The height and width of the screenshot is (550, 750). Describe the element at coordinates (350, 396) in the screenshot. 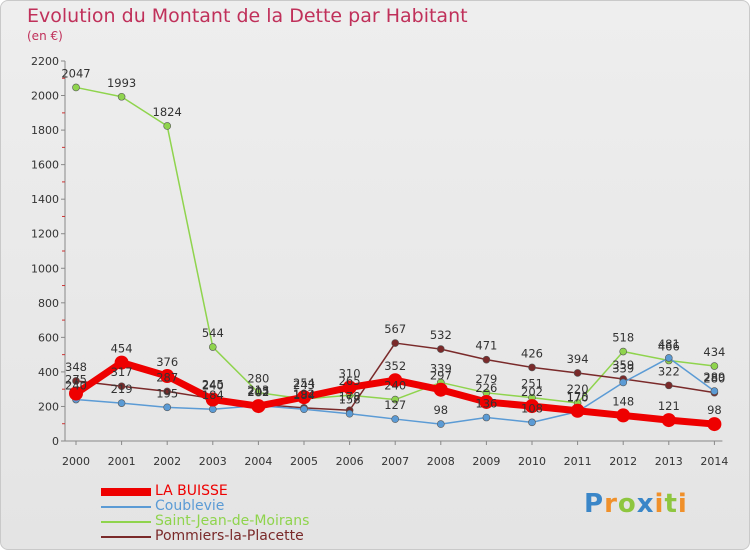

I see `data-label: 178` at that location.